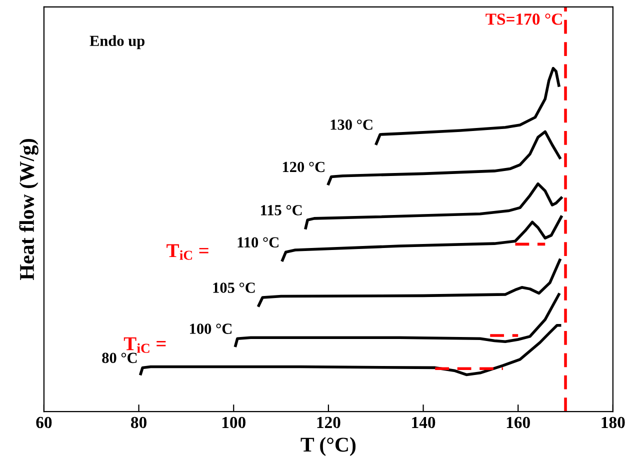  What do you see at coordinates (281, 210) in the screenshot?
I see `series-label: 115 °C` at bounding box center [281, 210].